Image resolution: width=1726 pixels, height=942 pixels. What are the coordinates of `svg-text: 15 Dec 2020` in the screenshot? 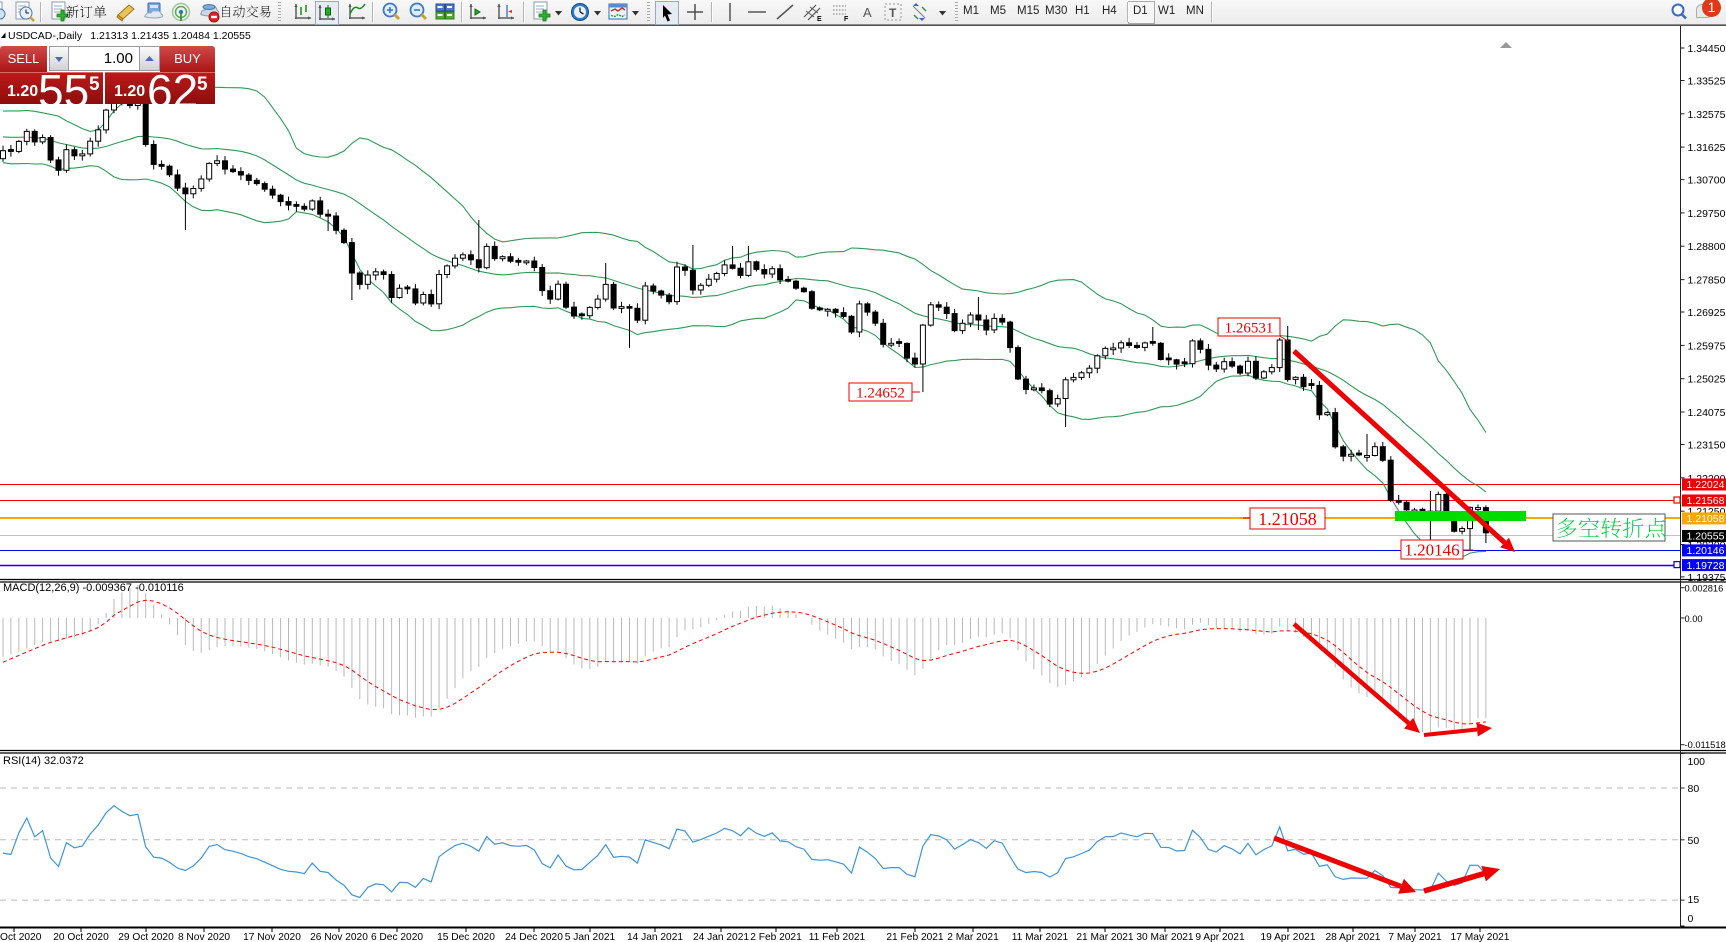 It's located at (466, 937).